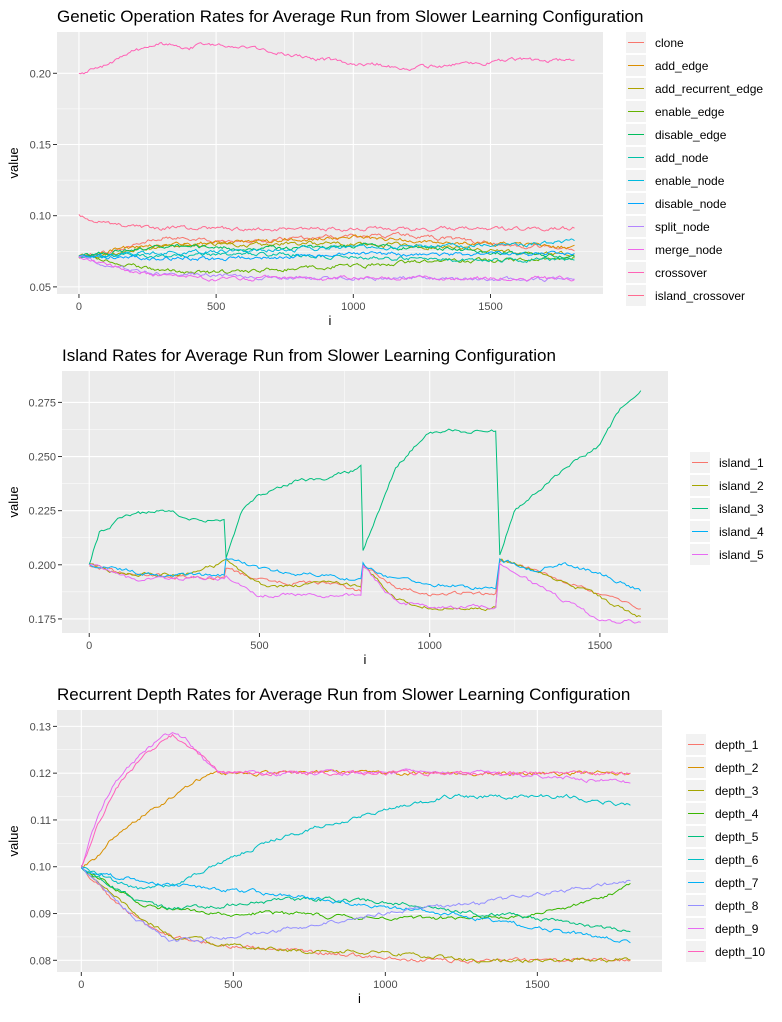 Image resolution: width=782 pixels, height=1022 pixels. Describe the element at coordinates (691, 170) in the screenshot. I see `legend-box` at that location.